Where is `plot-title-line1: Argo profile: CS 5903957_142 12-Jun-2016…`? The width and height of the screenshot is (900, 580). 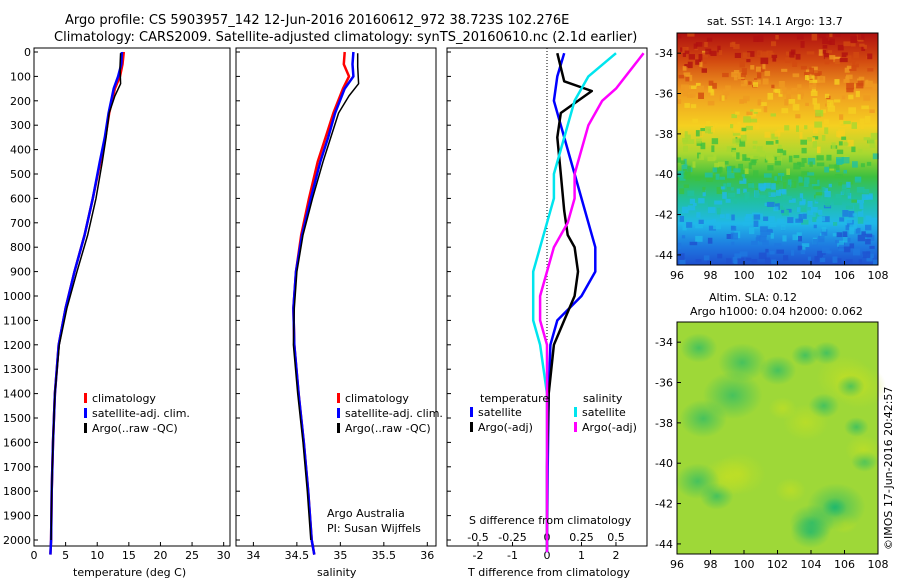 plot-title-line1: Argo profile: CS 5903957_142 12-Jun-2016… is located at coordinates (317, 20).